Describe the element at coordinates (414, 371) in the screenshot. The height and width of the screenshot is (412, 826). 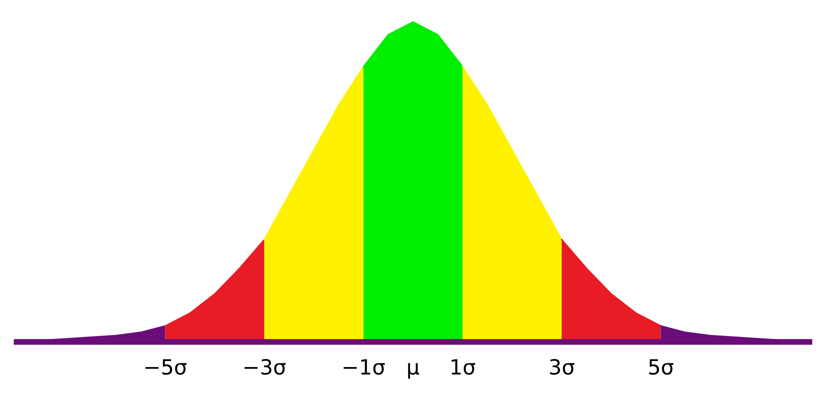
I see `x-tick-label: μ` at that location.